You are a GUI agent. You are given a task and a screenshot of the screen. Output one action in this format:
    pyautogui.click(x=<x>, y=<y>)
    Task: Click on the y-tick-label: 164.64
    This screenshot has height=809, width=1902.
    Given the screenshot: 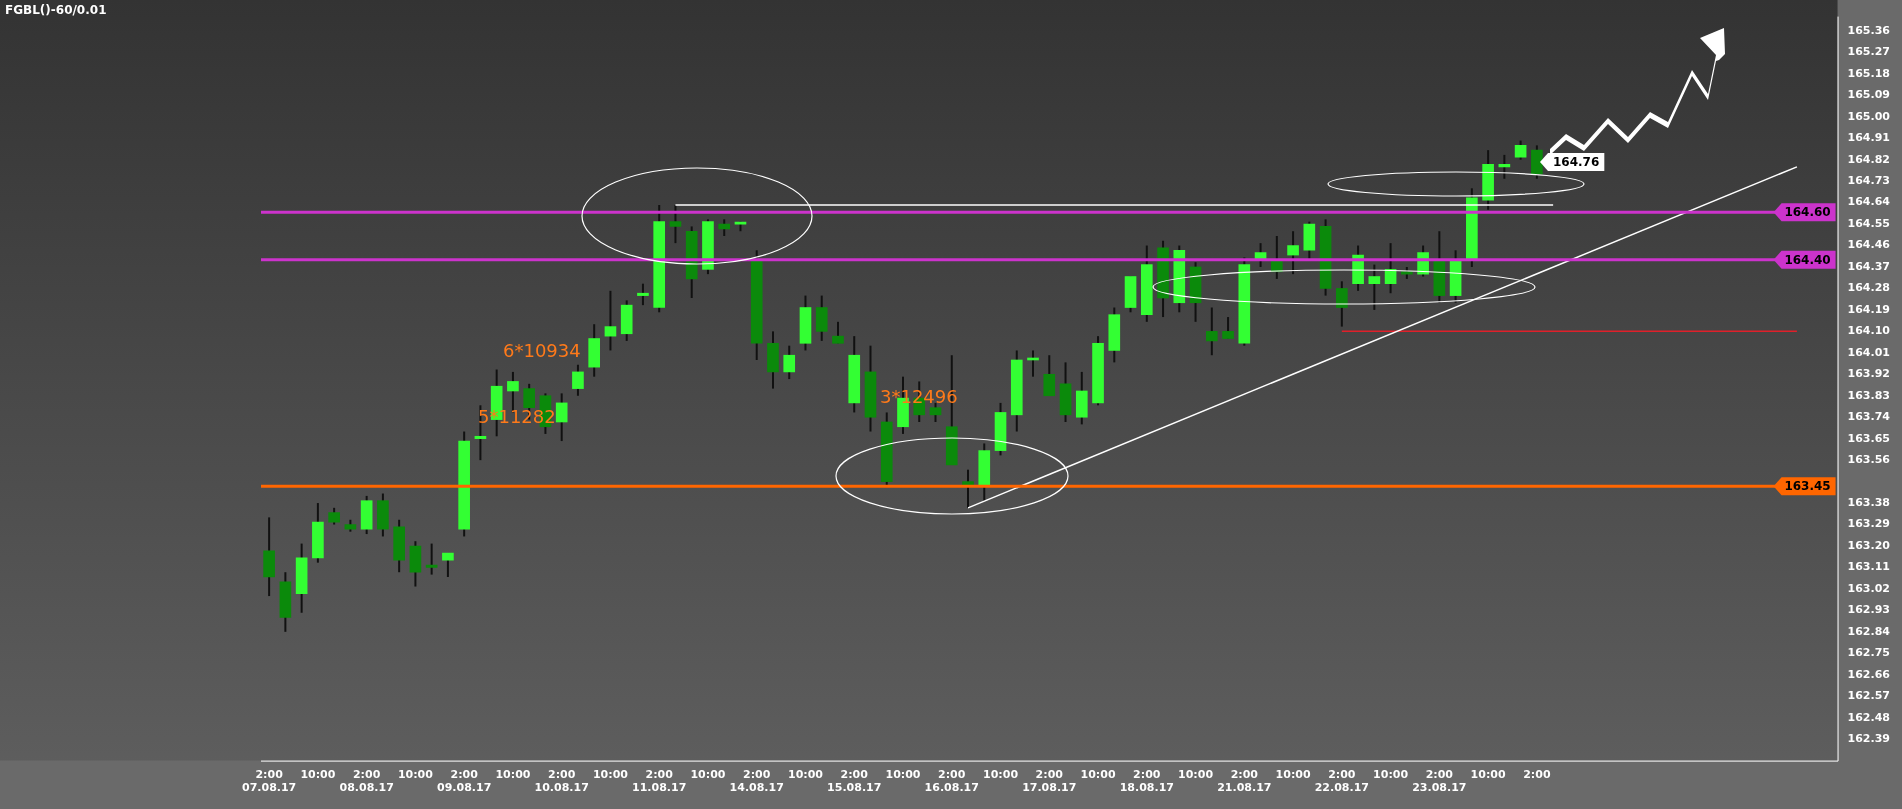 What is the action you would take?
    pyautogui.click(x=1869, y=202)
    